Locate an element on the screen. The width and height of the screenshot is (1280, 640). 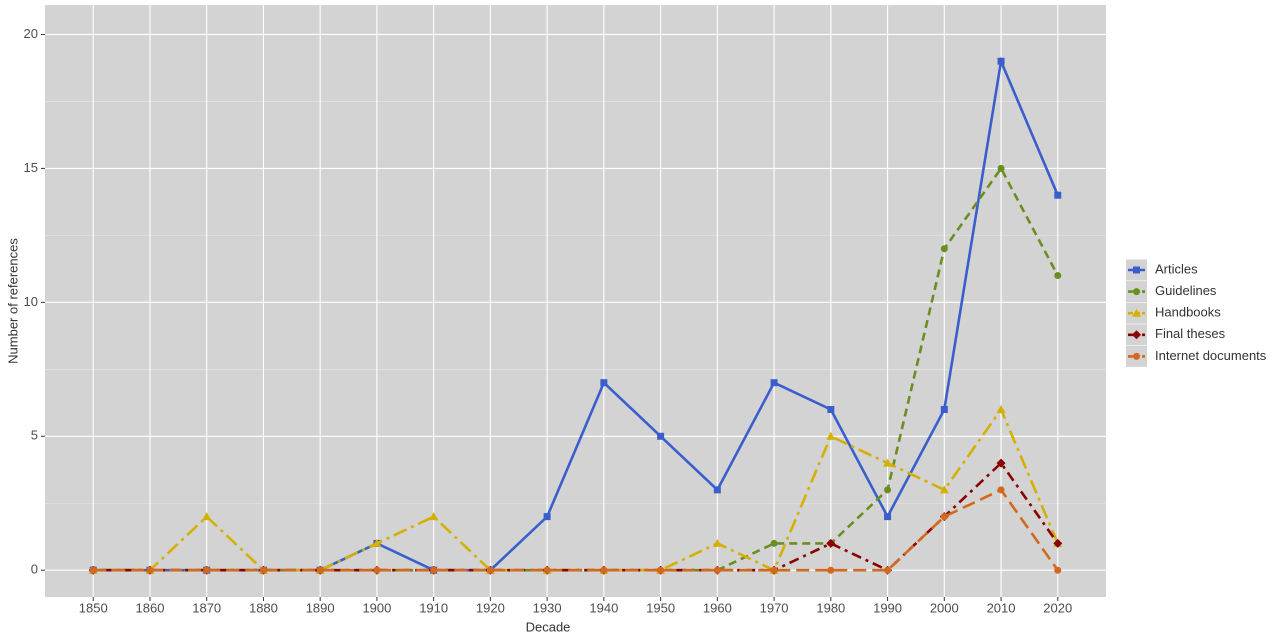
x-tick-label: 1870 is located at coordinates (206, 607).